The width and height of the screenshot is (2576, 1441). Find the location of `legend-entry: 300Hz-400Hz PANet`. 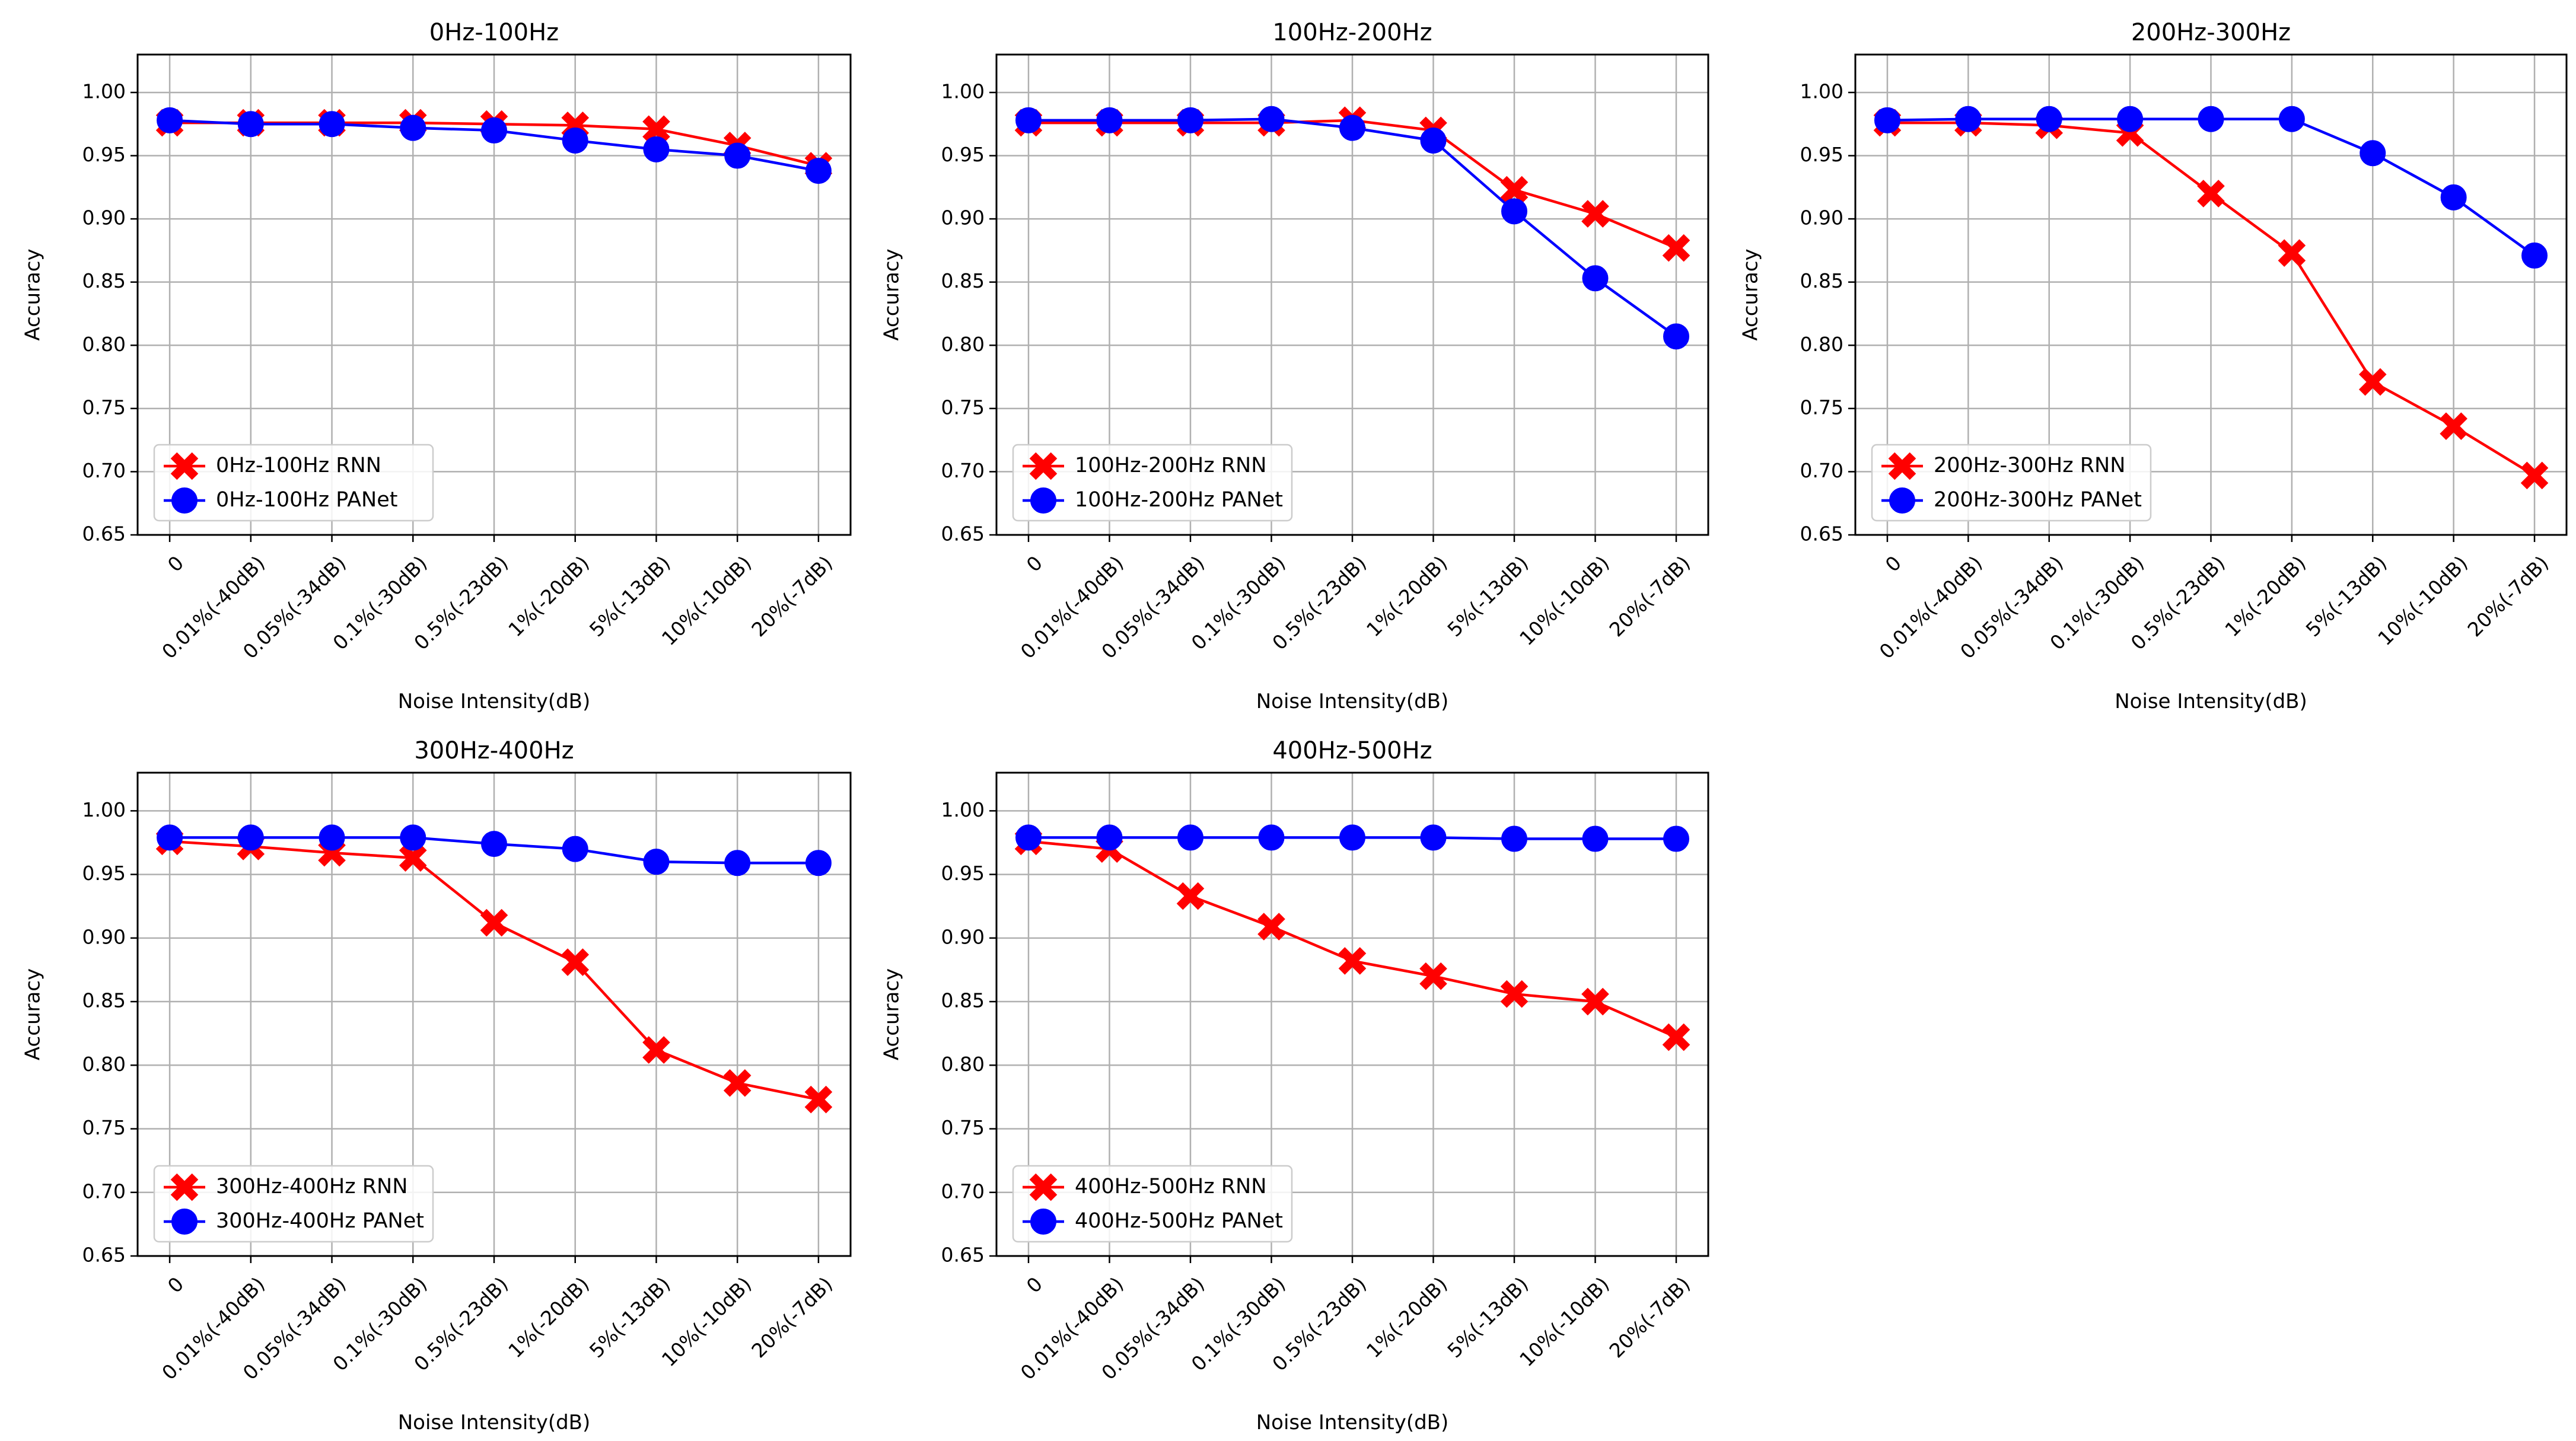

legend-entry: 300Hz-400Hz PANet is located at coordinates (294, 1222).